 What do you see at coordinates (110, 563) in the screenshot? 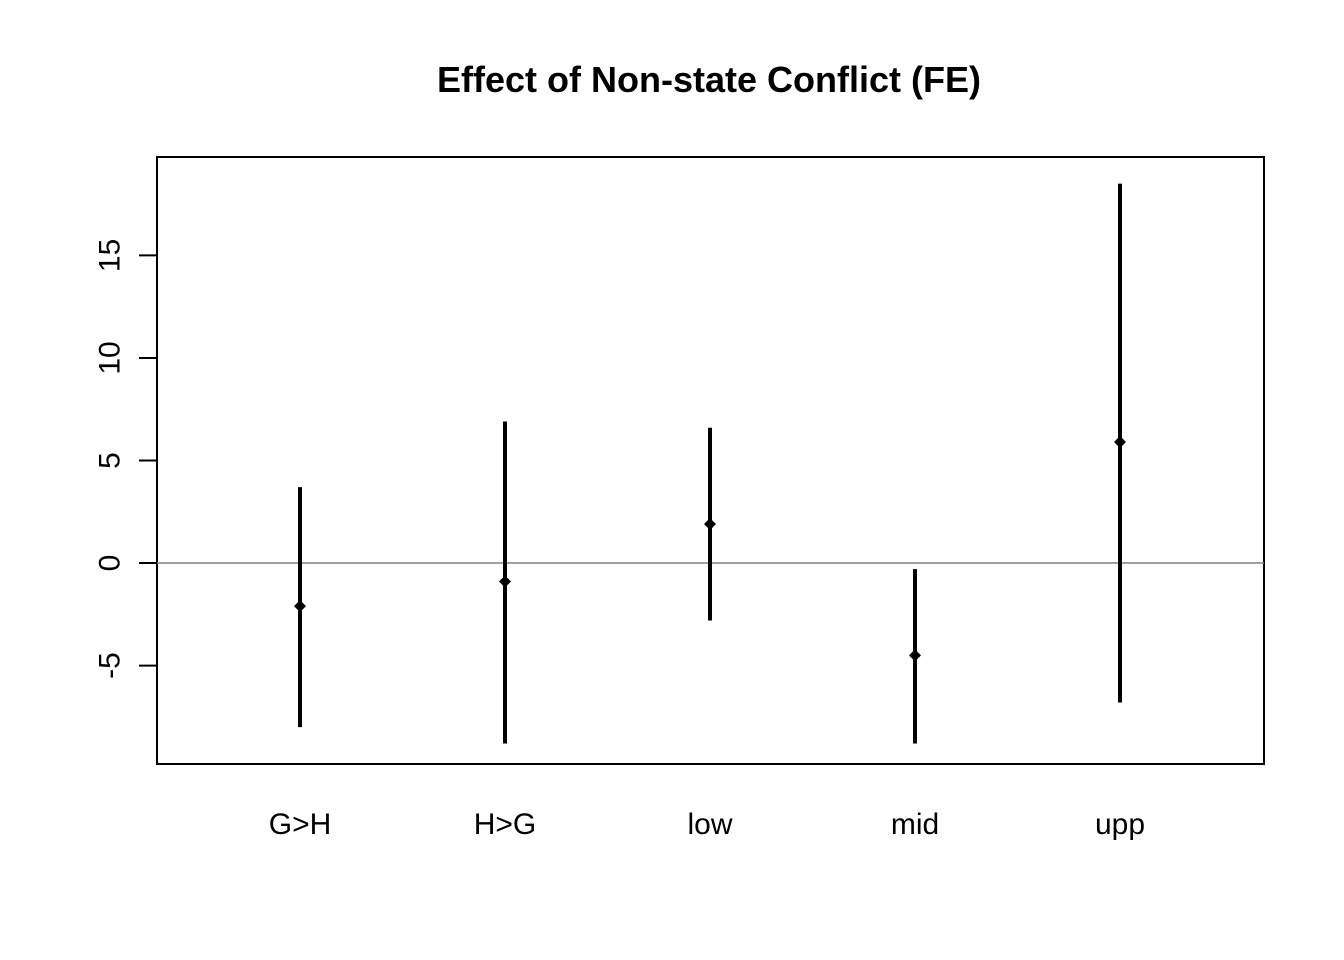
I see `y-tick-label: 0` at bounding box center [110, 563].